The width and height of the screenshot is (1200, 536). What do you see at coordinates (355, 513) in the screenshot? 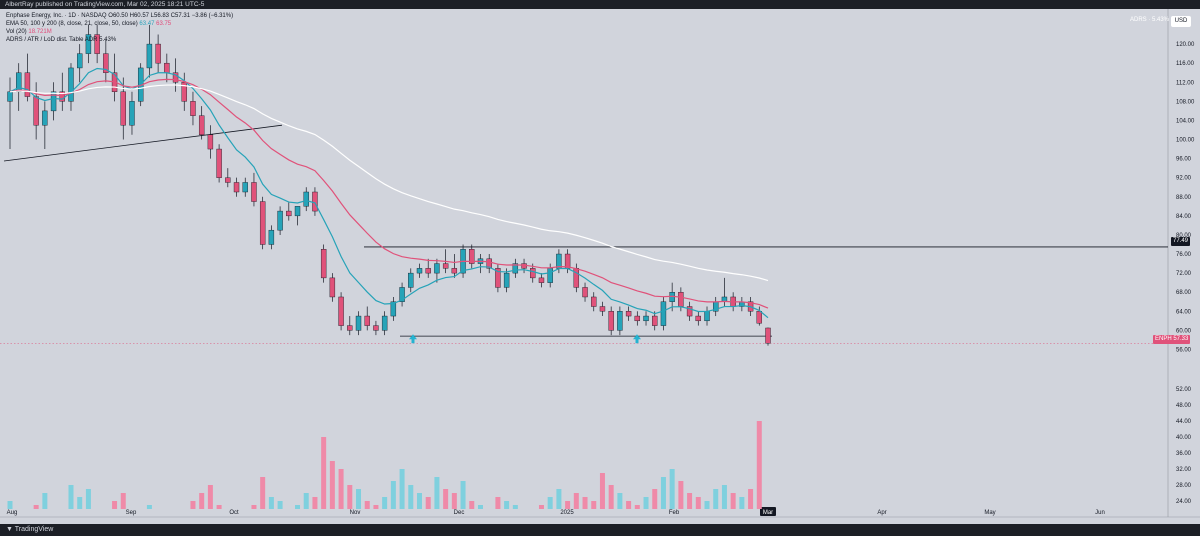
I see `time-tick-label: Nov` at bounding box center [355, 513].